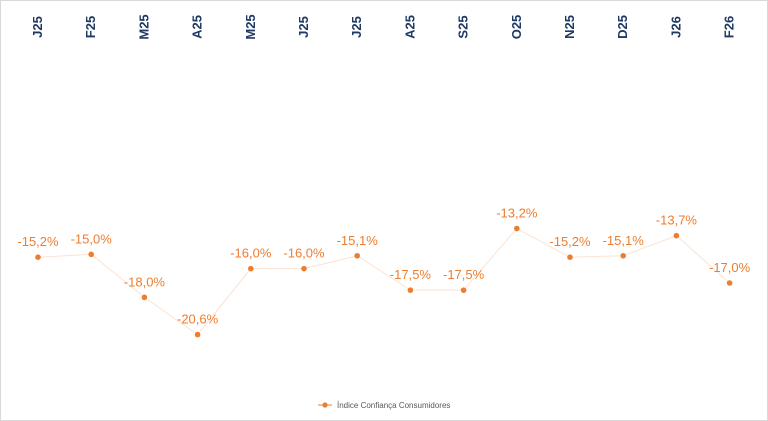  What do you see at coordinates (675, 27) in the screenshot?
I see `category-label: J26` at bounding box center [675, 27].